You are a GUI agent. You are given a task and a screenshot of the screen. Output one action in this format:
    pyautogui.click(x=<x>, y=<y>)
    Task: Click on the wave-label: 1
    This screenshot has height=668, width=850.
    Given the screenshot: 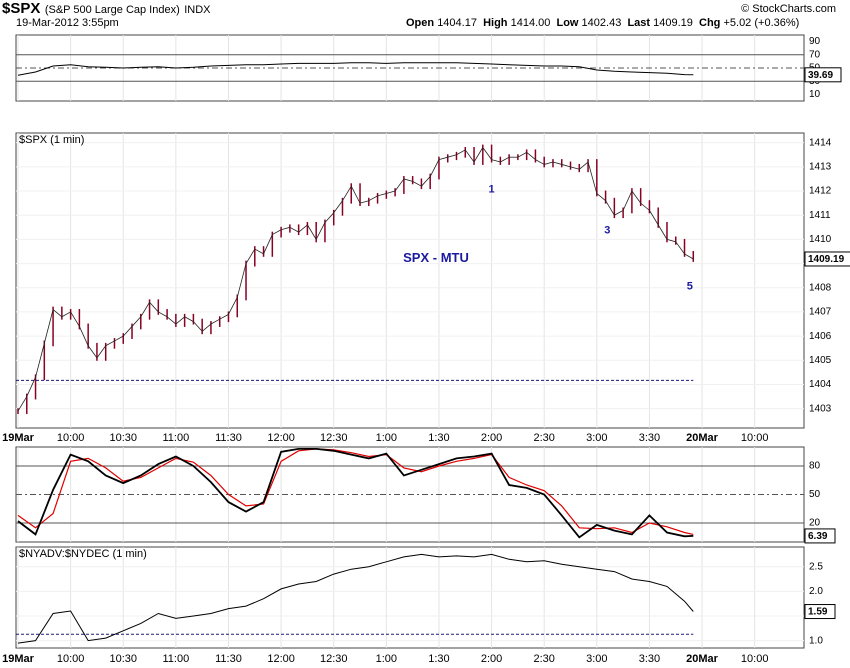 What is the action you would take?
    pyautogui.click(x=492, y=190)
    